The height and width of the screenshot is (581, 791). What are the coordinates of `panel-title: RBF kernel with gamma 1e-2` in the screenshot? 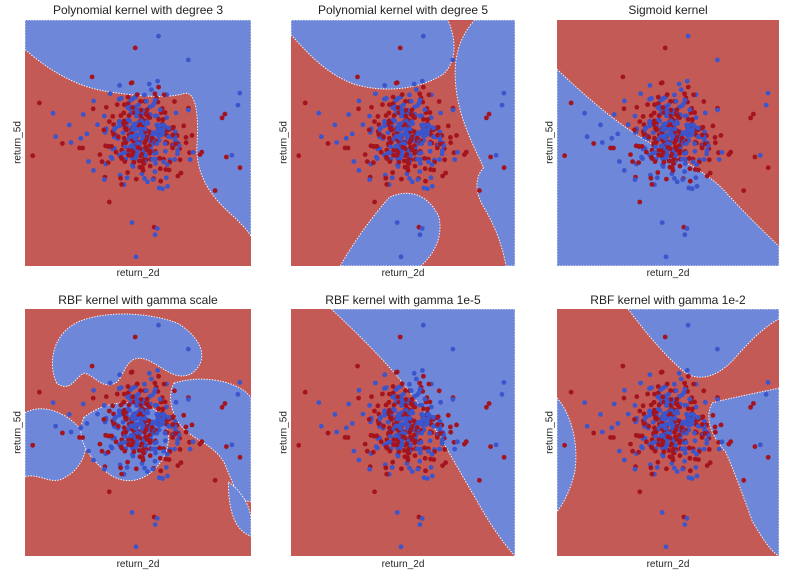 It's located at (668, 300).